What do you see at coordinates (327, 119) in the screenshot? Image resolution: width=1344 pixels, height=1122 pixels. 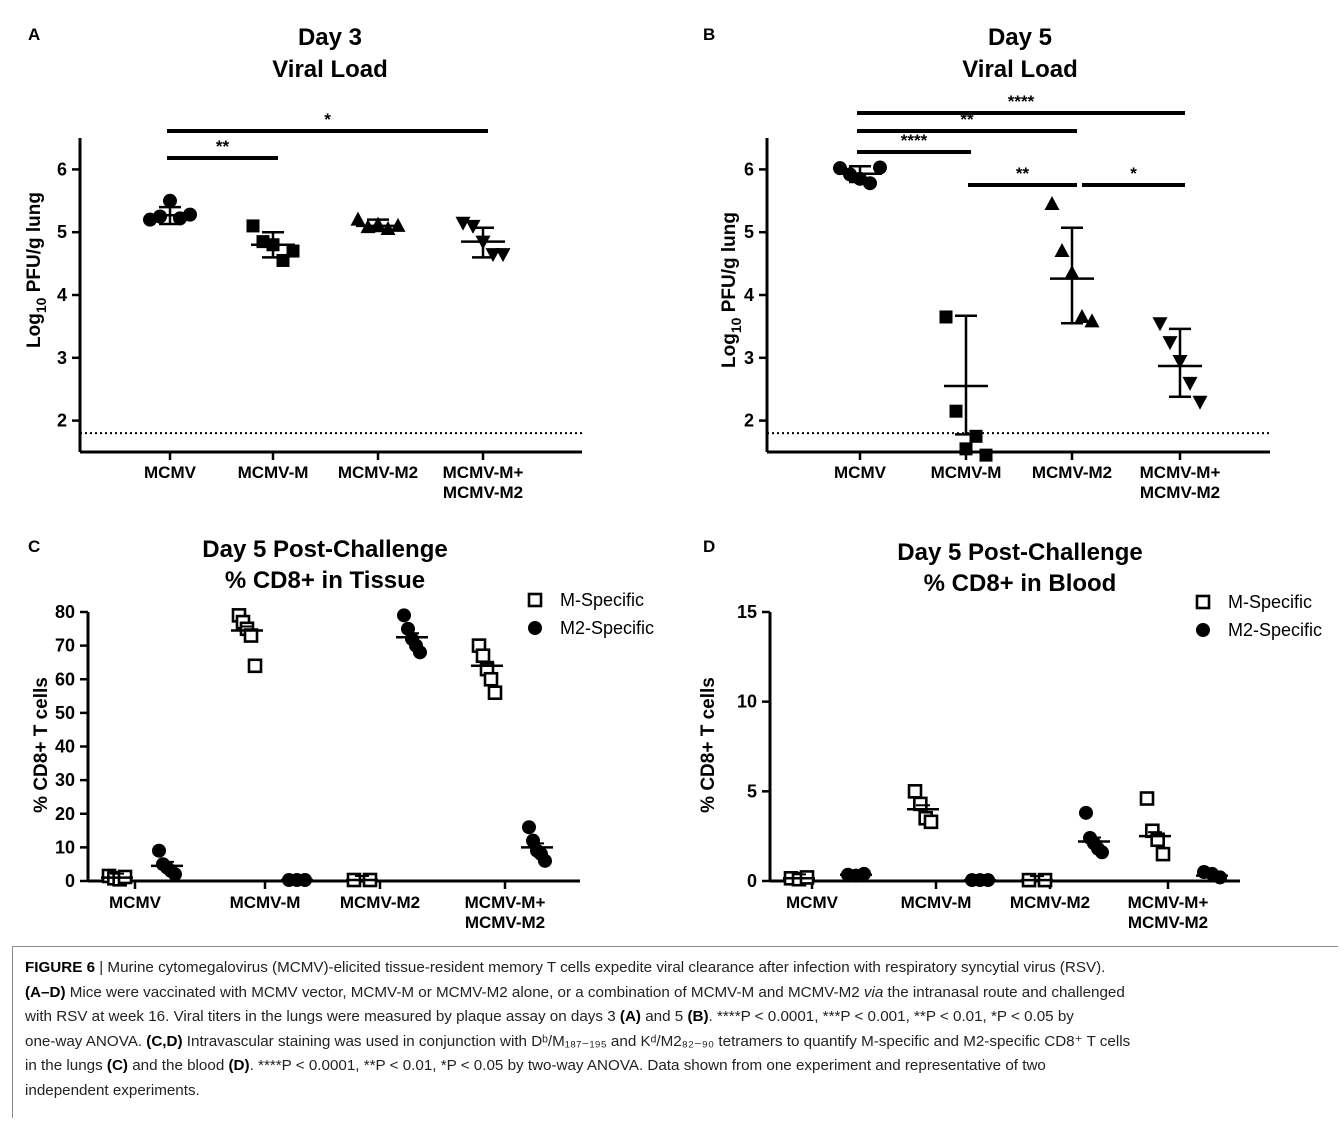 I see `significance-label: *` at bounding box center [327, 119].